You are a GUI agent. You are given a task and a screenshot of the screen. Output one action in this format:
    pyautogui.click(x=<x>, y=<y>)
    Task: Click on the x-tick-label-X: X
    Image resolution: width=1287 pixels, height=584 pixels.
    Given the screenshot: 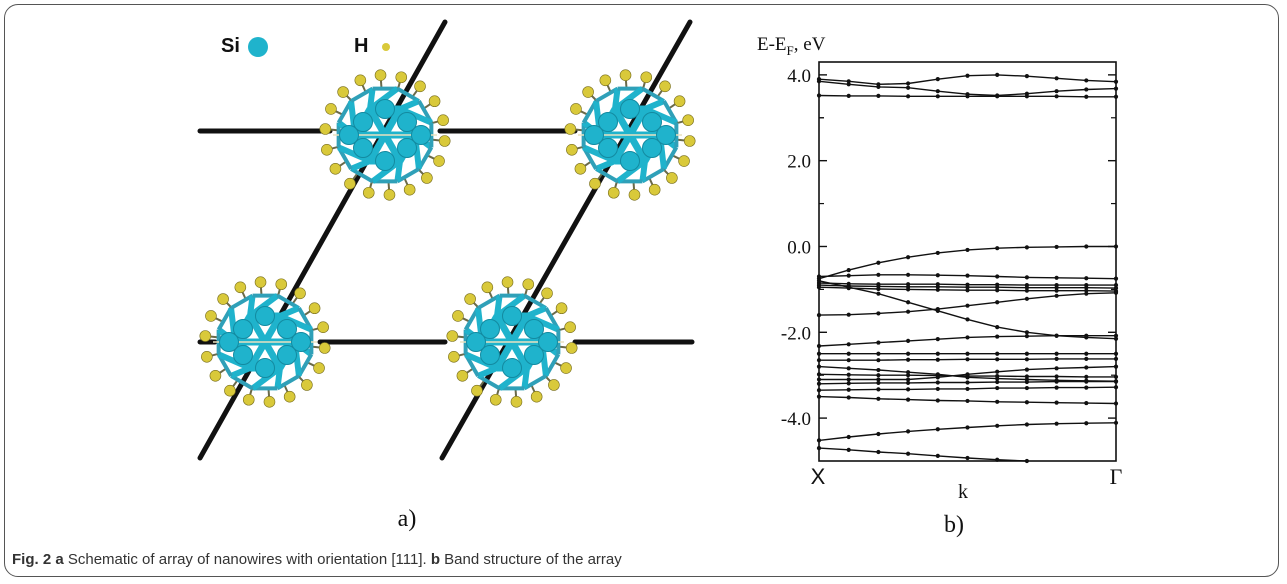 What is the action you would take?
    pyautogui.click(x=818, y=476)
    